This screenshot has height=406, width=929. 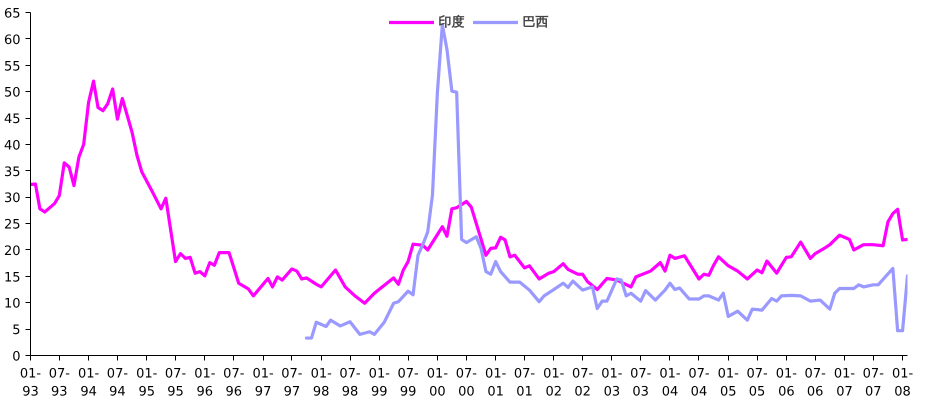 What do you see at coordinates (12, 225) in the screenshot?
I see `y-tick-label: 25` at bounding box center [12, 225].